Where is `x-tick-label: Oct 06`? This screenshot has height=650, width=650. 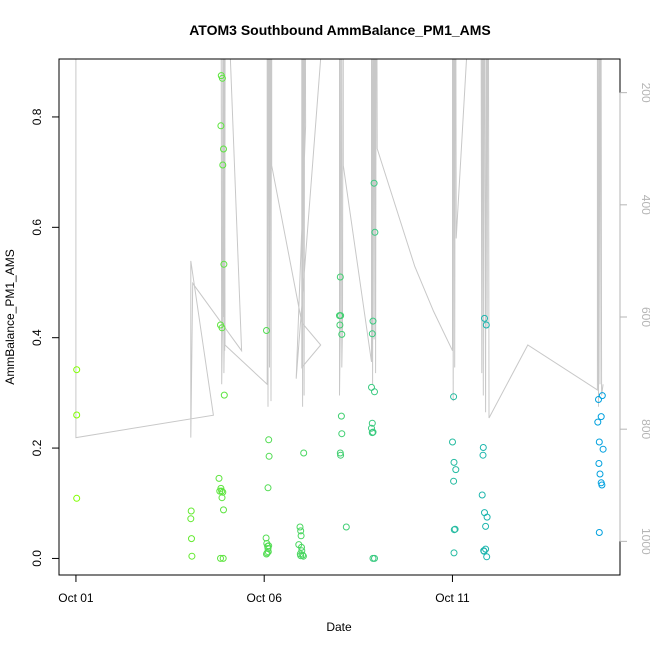
x-tick-label: Oct 06 is located at coordinates (265, 598).